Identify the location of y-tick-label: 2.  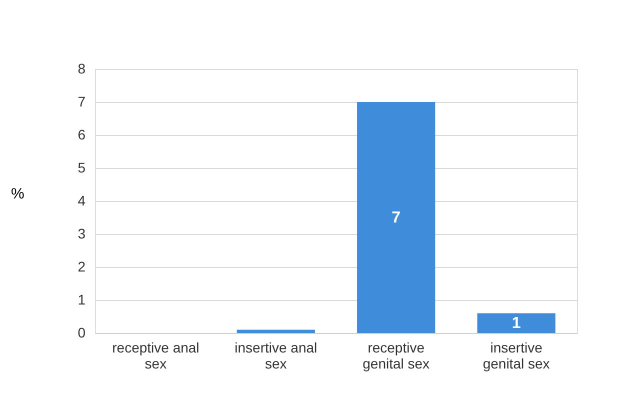
(82, 266).